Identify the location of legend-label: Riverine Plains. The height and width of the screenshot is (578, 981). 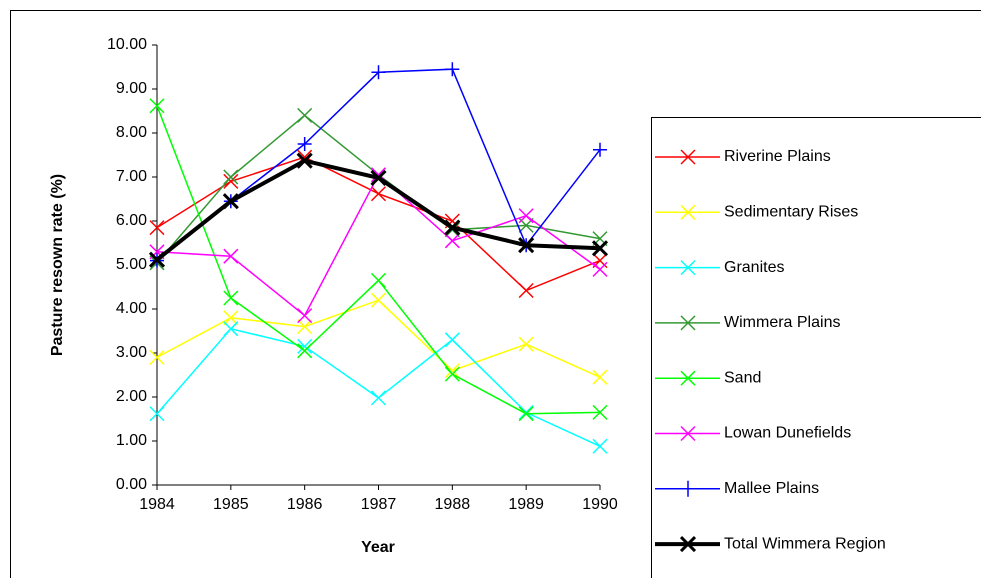
(777, 156).